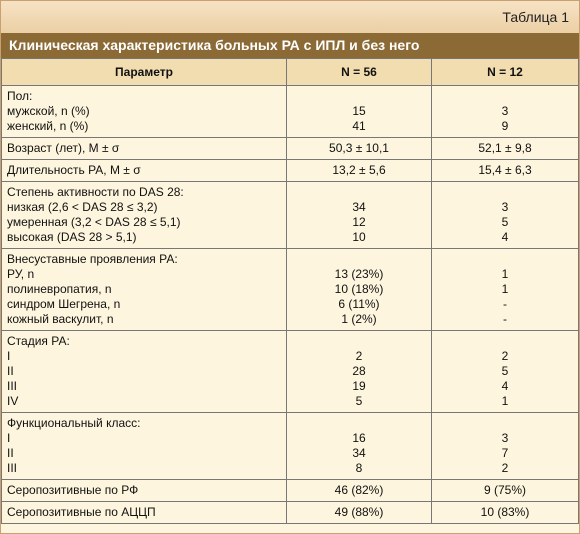 This screenshot has width=580, height=534. What do you see at coordinates (359, 148) in the screenshot?
I see `cell-line: 50,3 ± 10,1` at bounding box center [359, 148].